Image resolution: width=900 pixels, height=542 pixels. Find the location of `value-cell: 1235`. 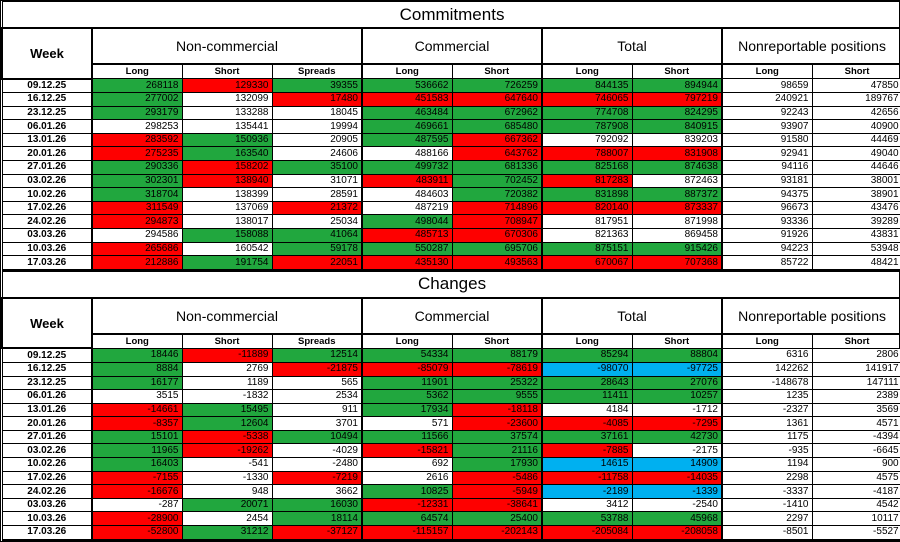

value-cell: 1235 is located at coordinates (767, 396).